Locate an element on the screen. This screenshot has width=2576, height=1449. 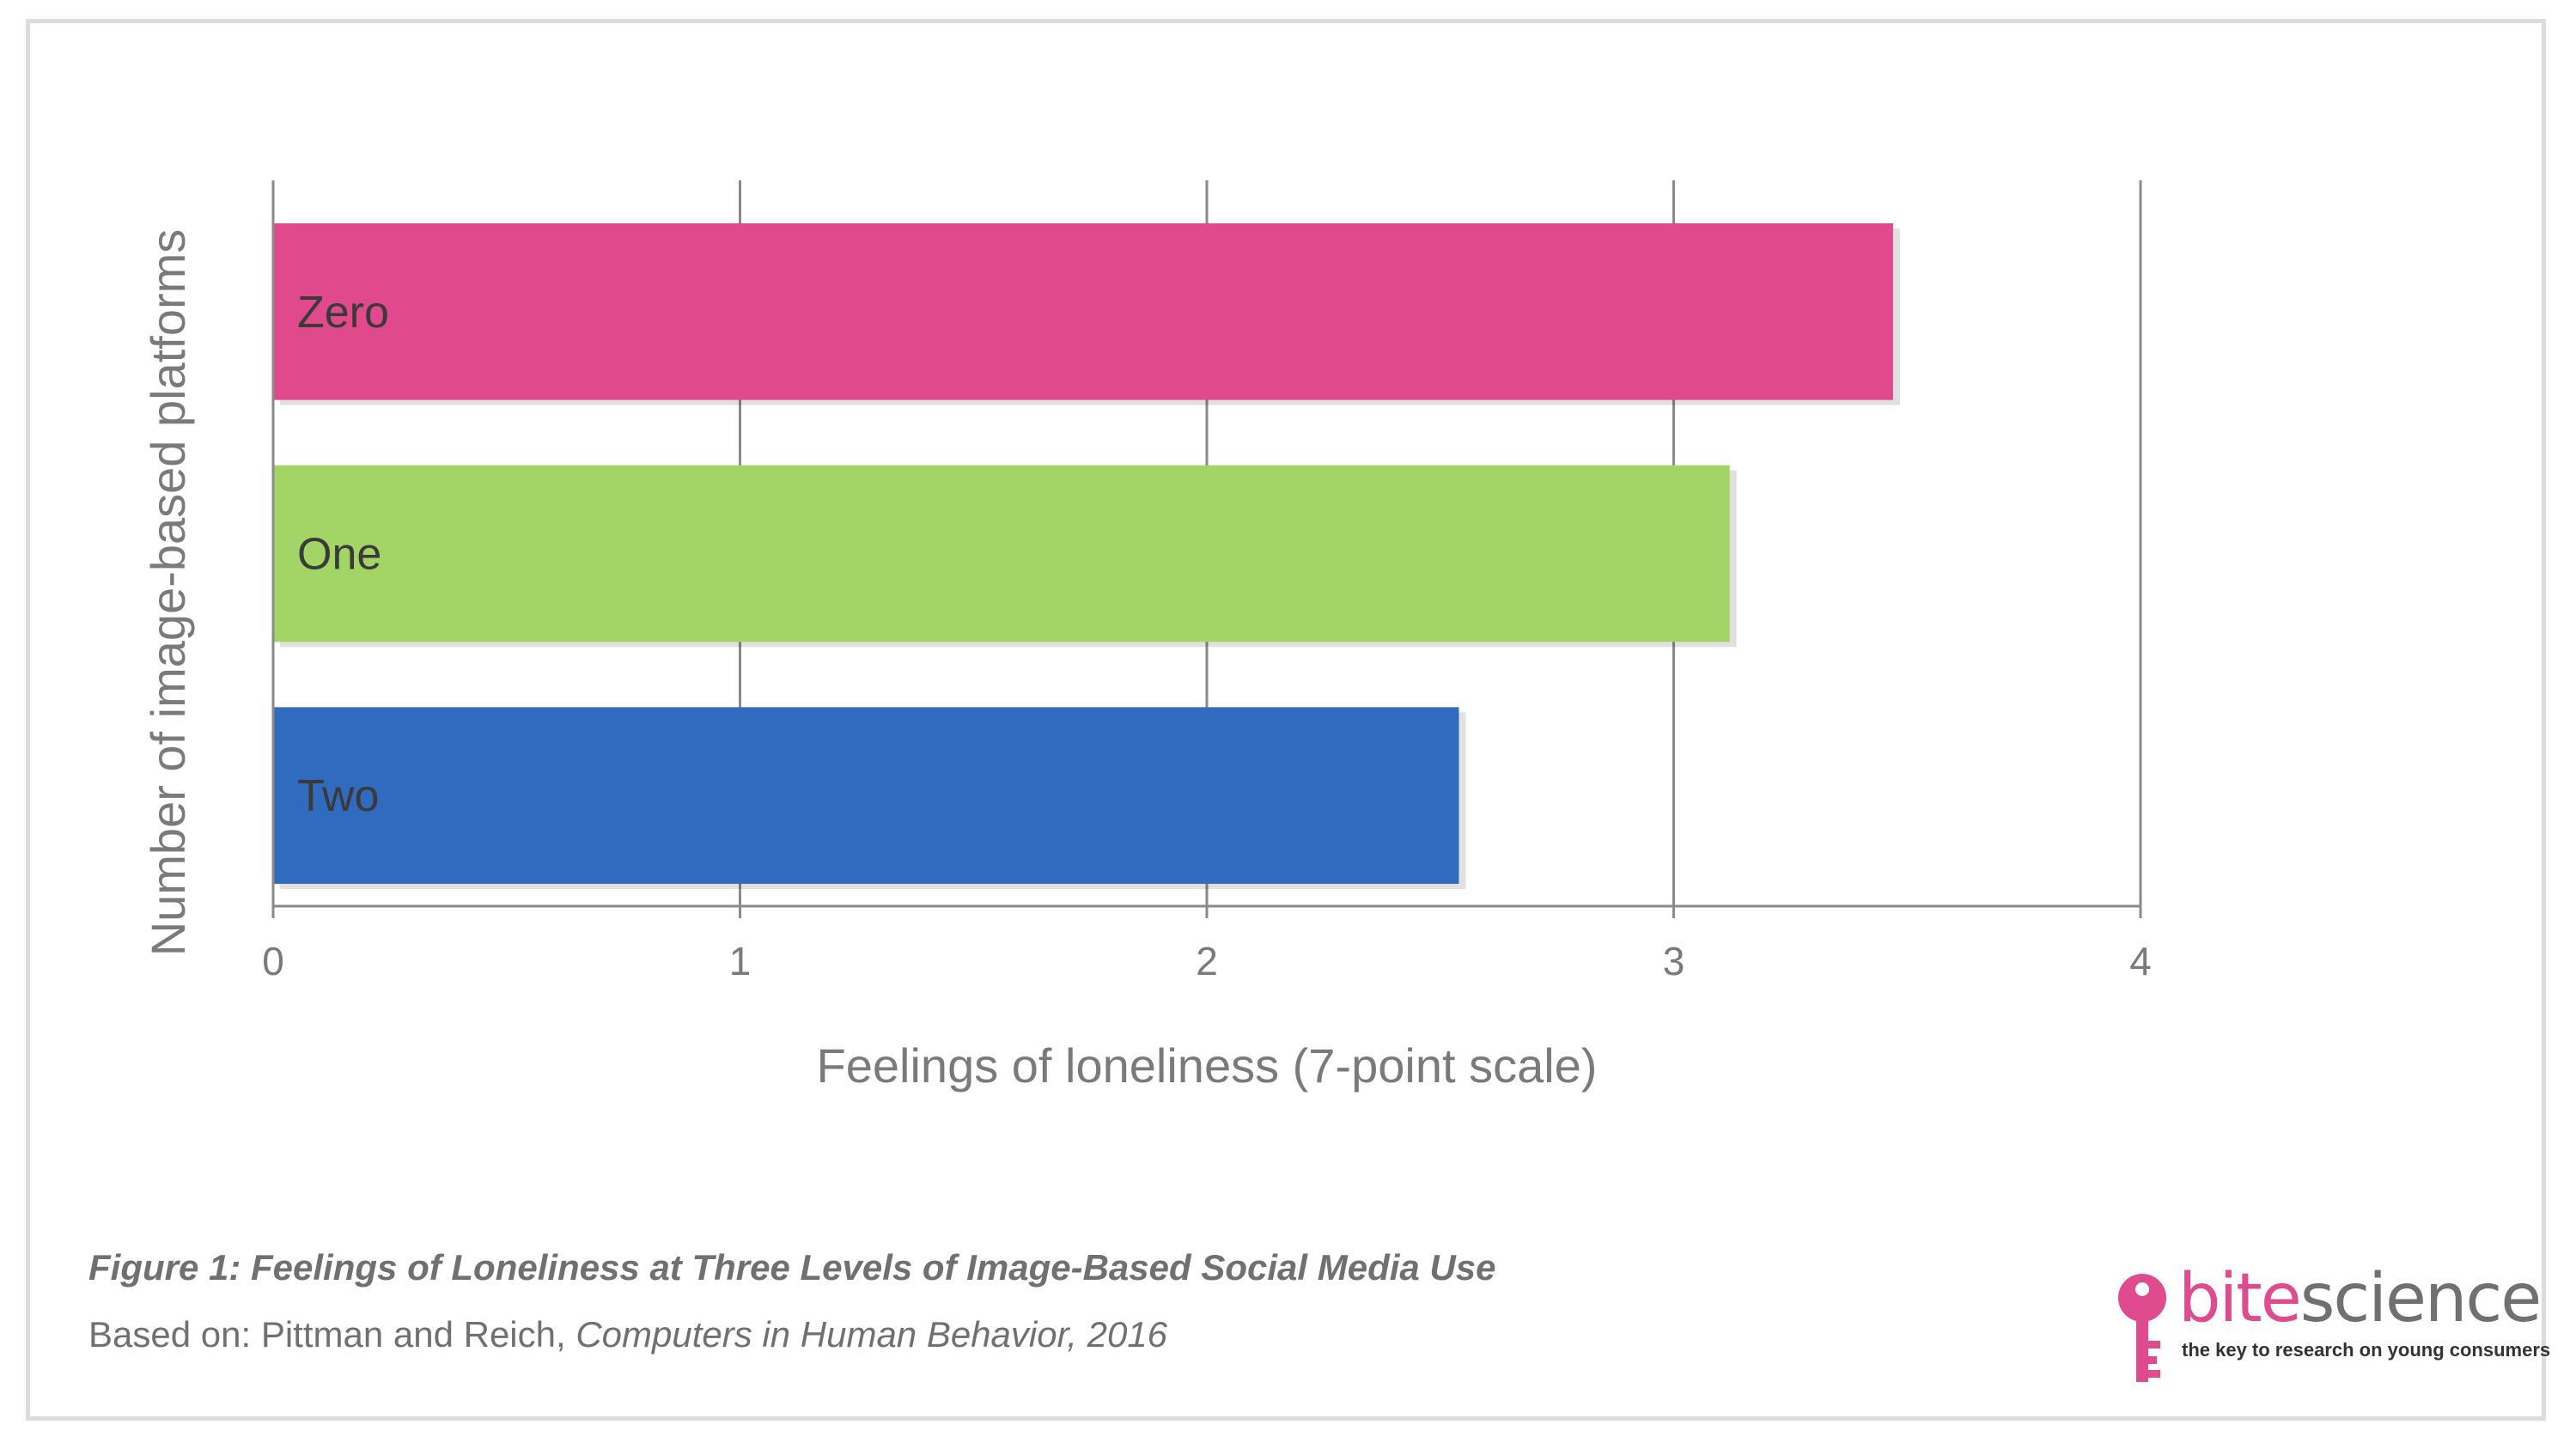
bar-one is located at coordinates (1001, 553).